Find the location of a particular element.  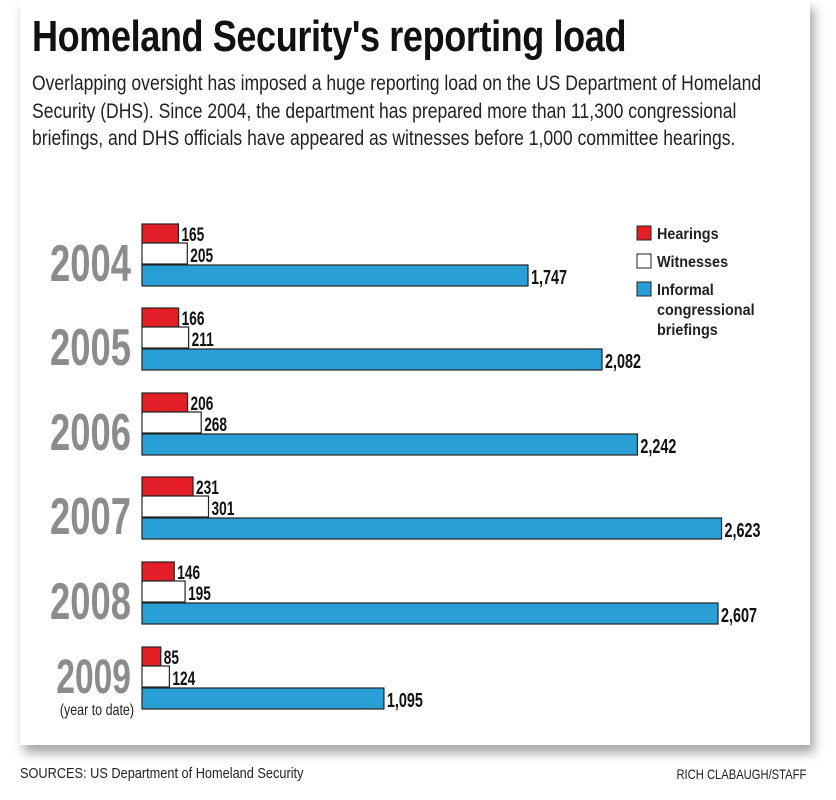

year-label: 2008 is located at coordinates (90, 600).